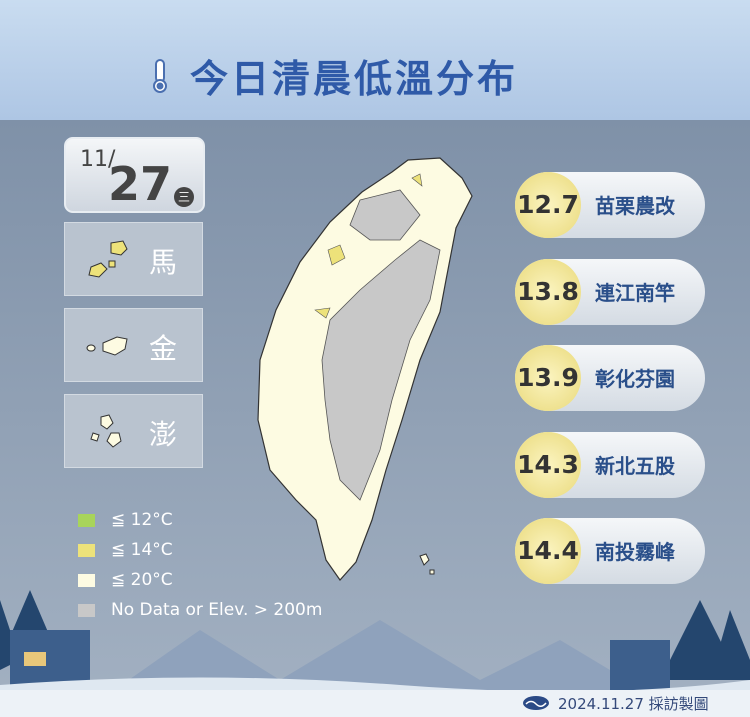 Image resolution: width=750 pixels, height=717 pixels. Describe the element at coordinates (106, 431) in the screenshot. I see `penghu-map` at that location.